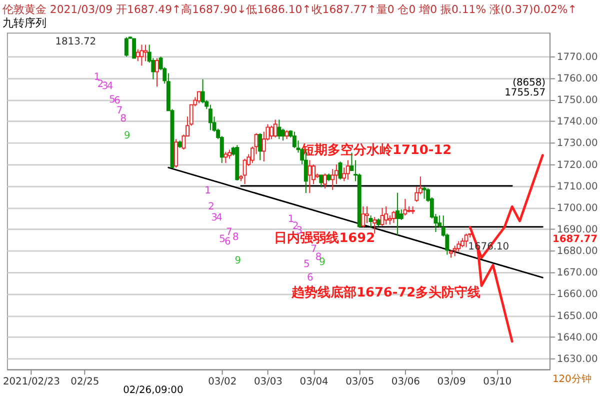  I want to click on annotation: (8658), so click(529, 83).